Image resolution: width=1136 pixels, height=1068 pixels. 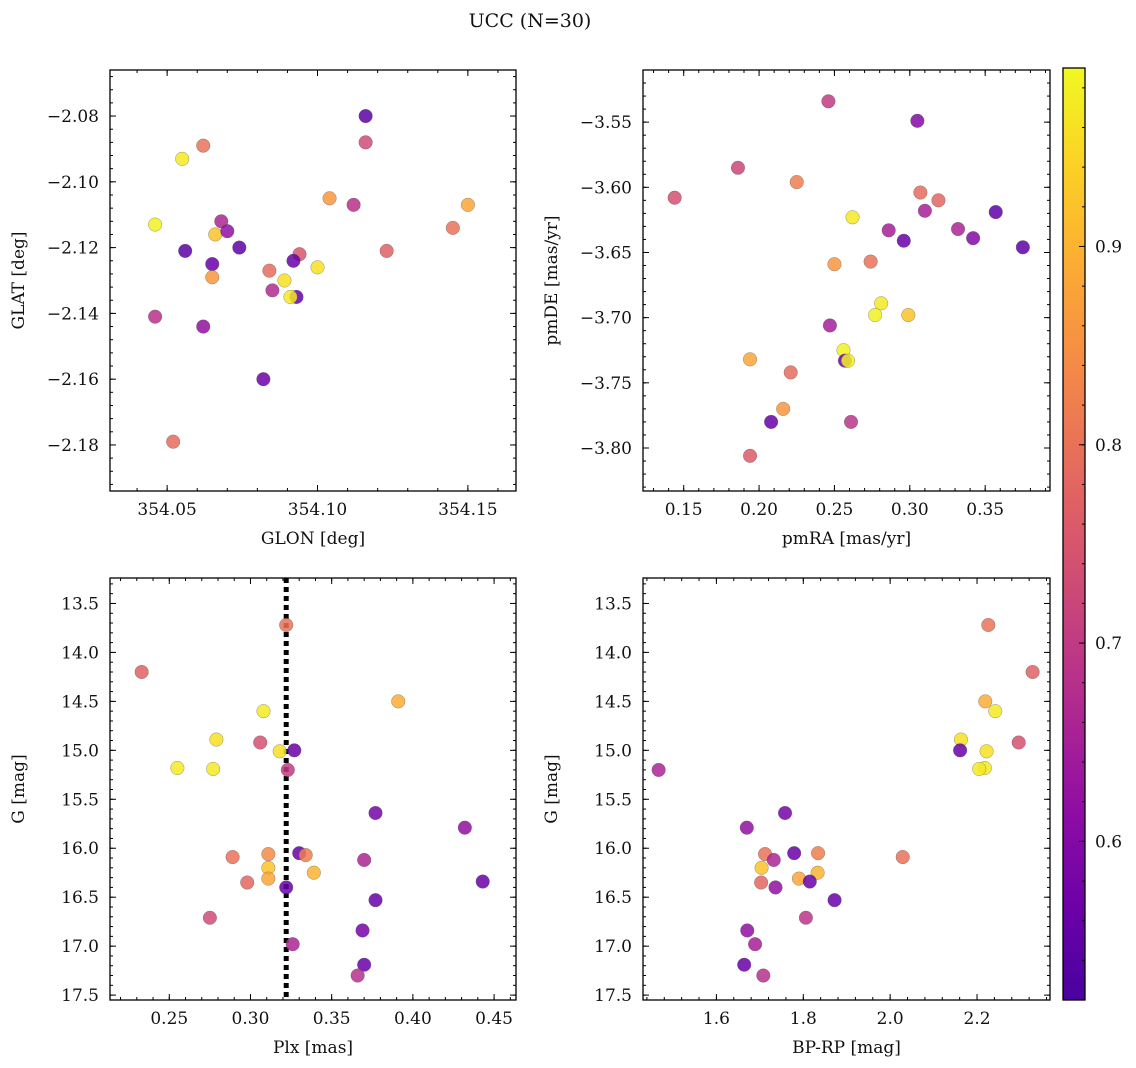 I want to click on y-tick-label: −2.12, so click(x=73, y=249).